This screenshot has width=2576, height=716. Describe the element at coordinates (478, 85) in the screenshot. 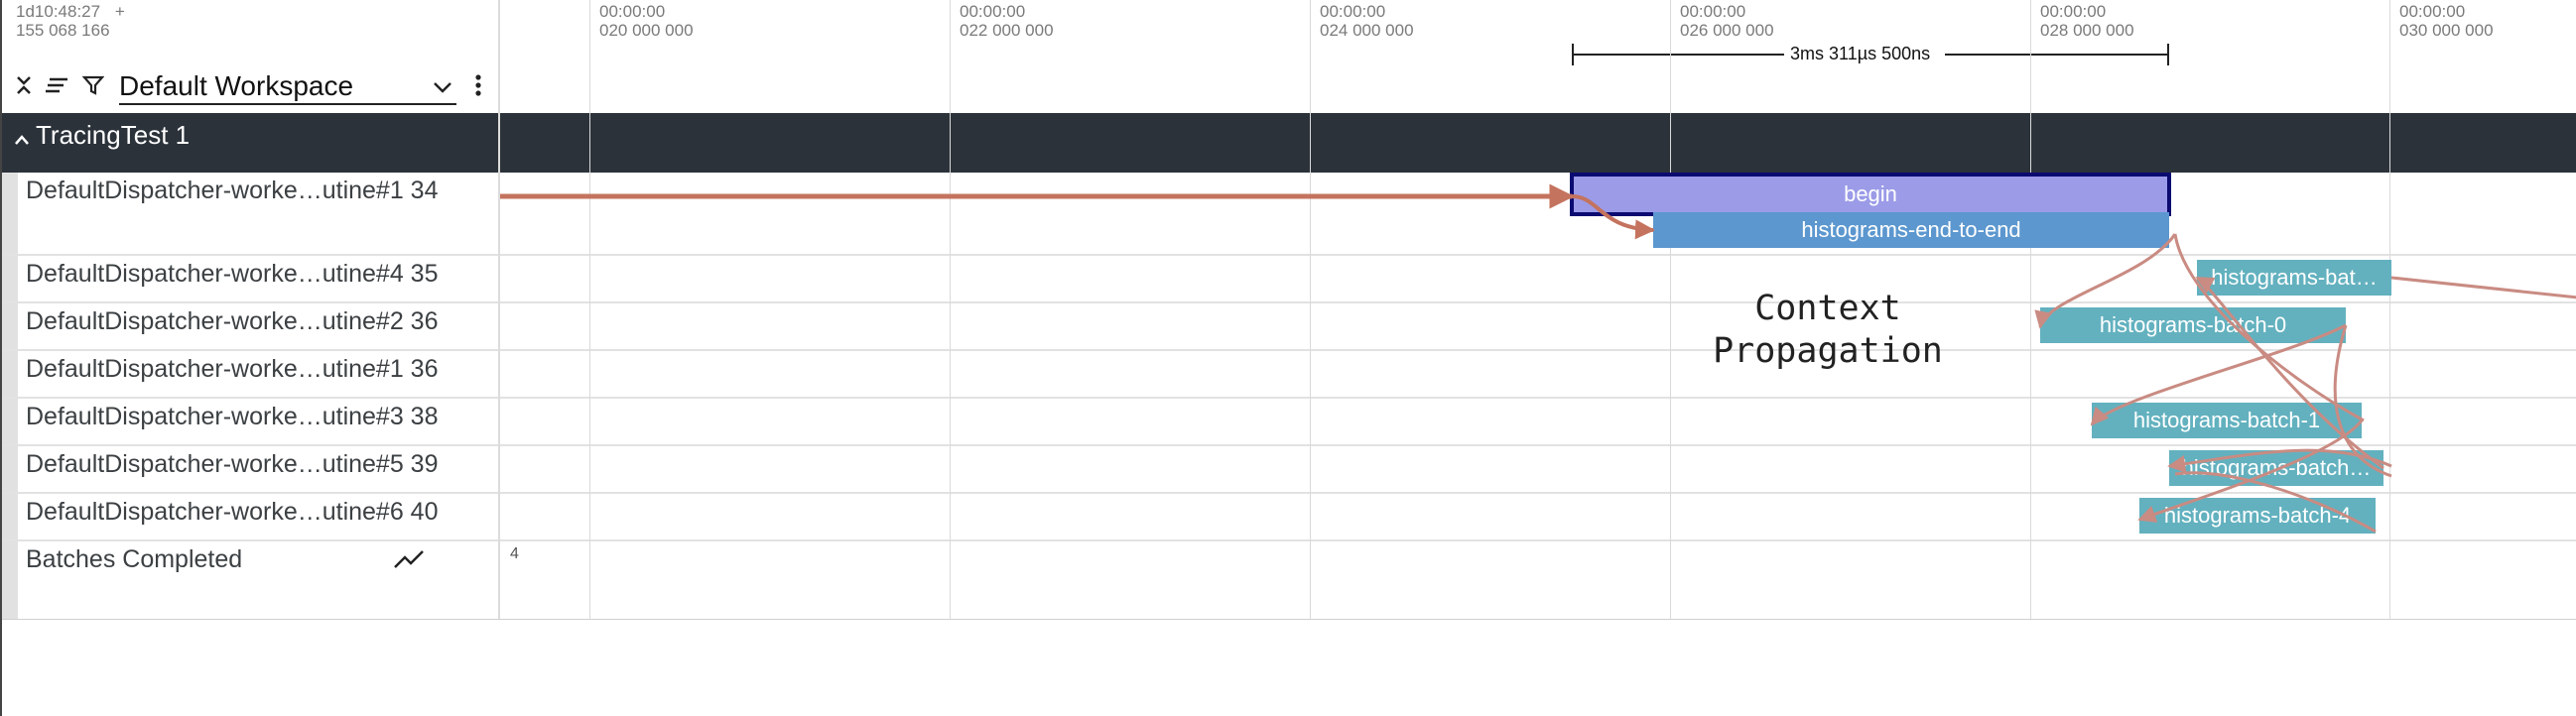

I see `more-options-icon` at that location.